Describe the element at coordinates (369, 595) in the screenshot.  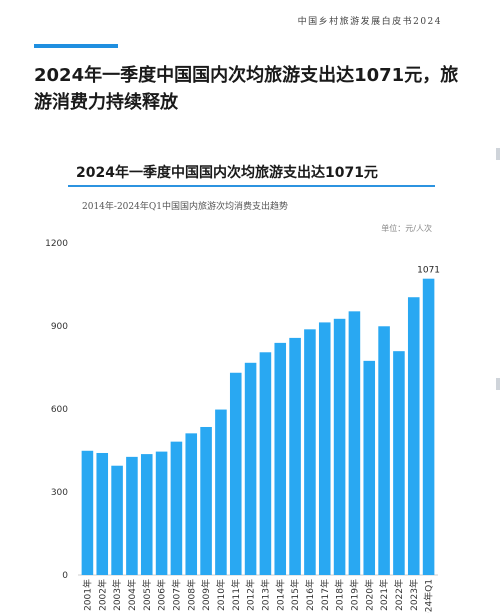
I see `x-tick-label: 2020年` at that location.